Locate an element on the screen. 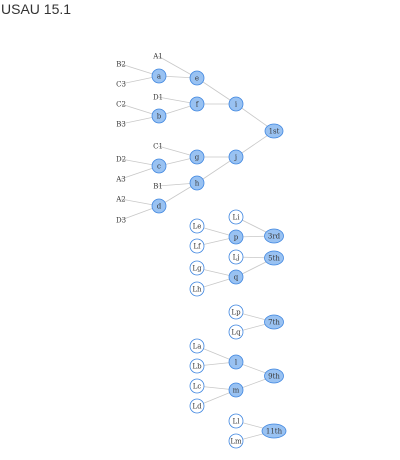 The image size is (400, 460). node-label-e: e is located at coordinates (197, 79).